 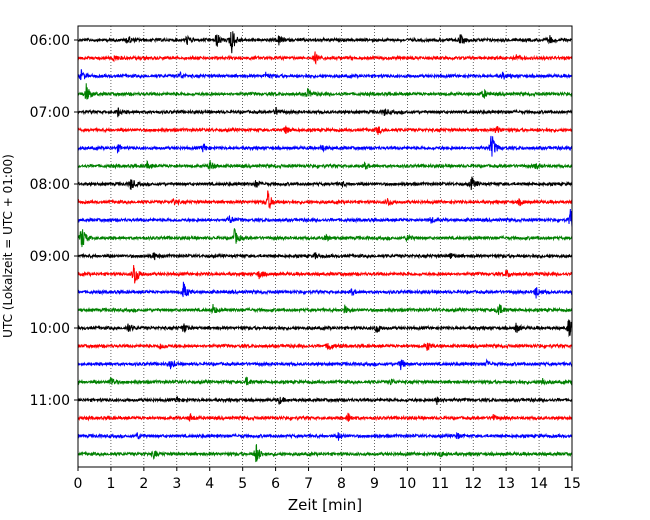 What do you see at coordinates (110, 484) in the screenshot?
I see `x-tick-label: 1` at bounding box center [110, 484].